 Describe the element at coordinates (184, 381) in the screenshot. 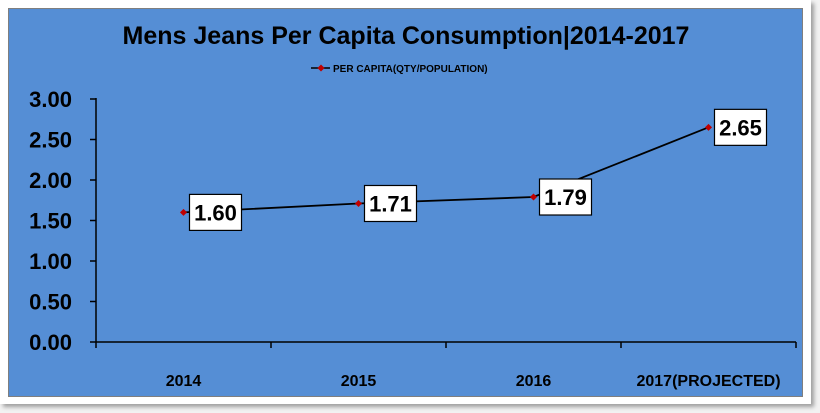

I see `x-tick-label: 2014` at that location.